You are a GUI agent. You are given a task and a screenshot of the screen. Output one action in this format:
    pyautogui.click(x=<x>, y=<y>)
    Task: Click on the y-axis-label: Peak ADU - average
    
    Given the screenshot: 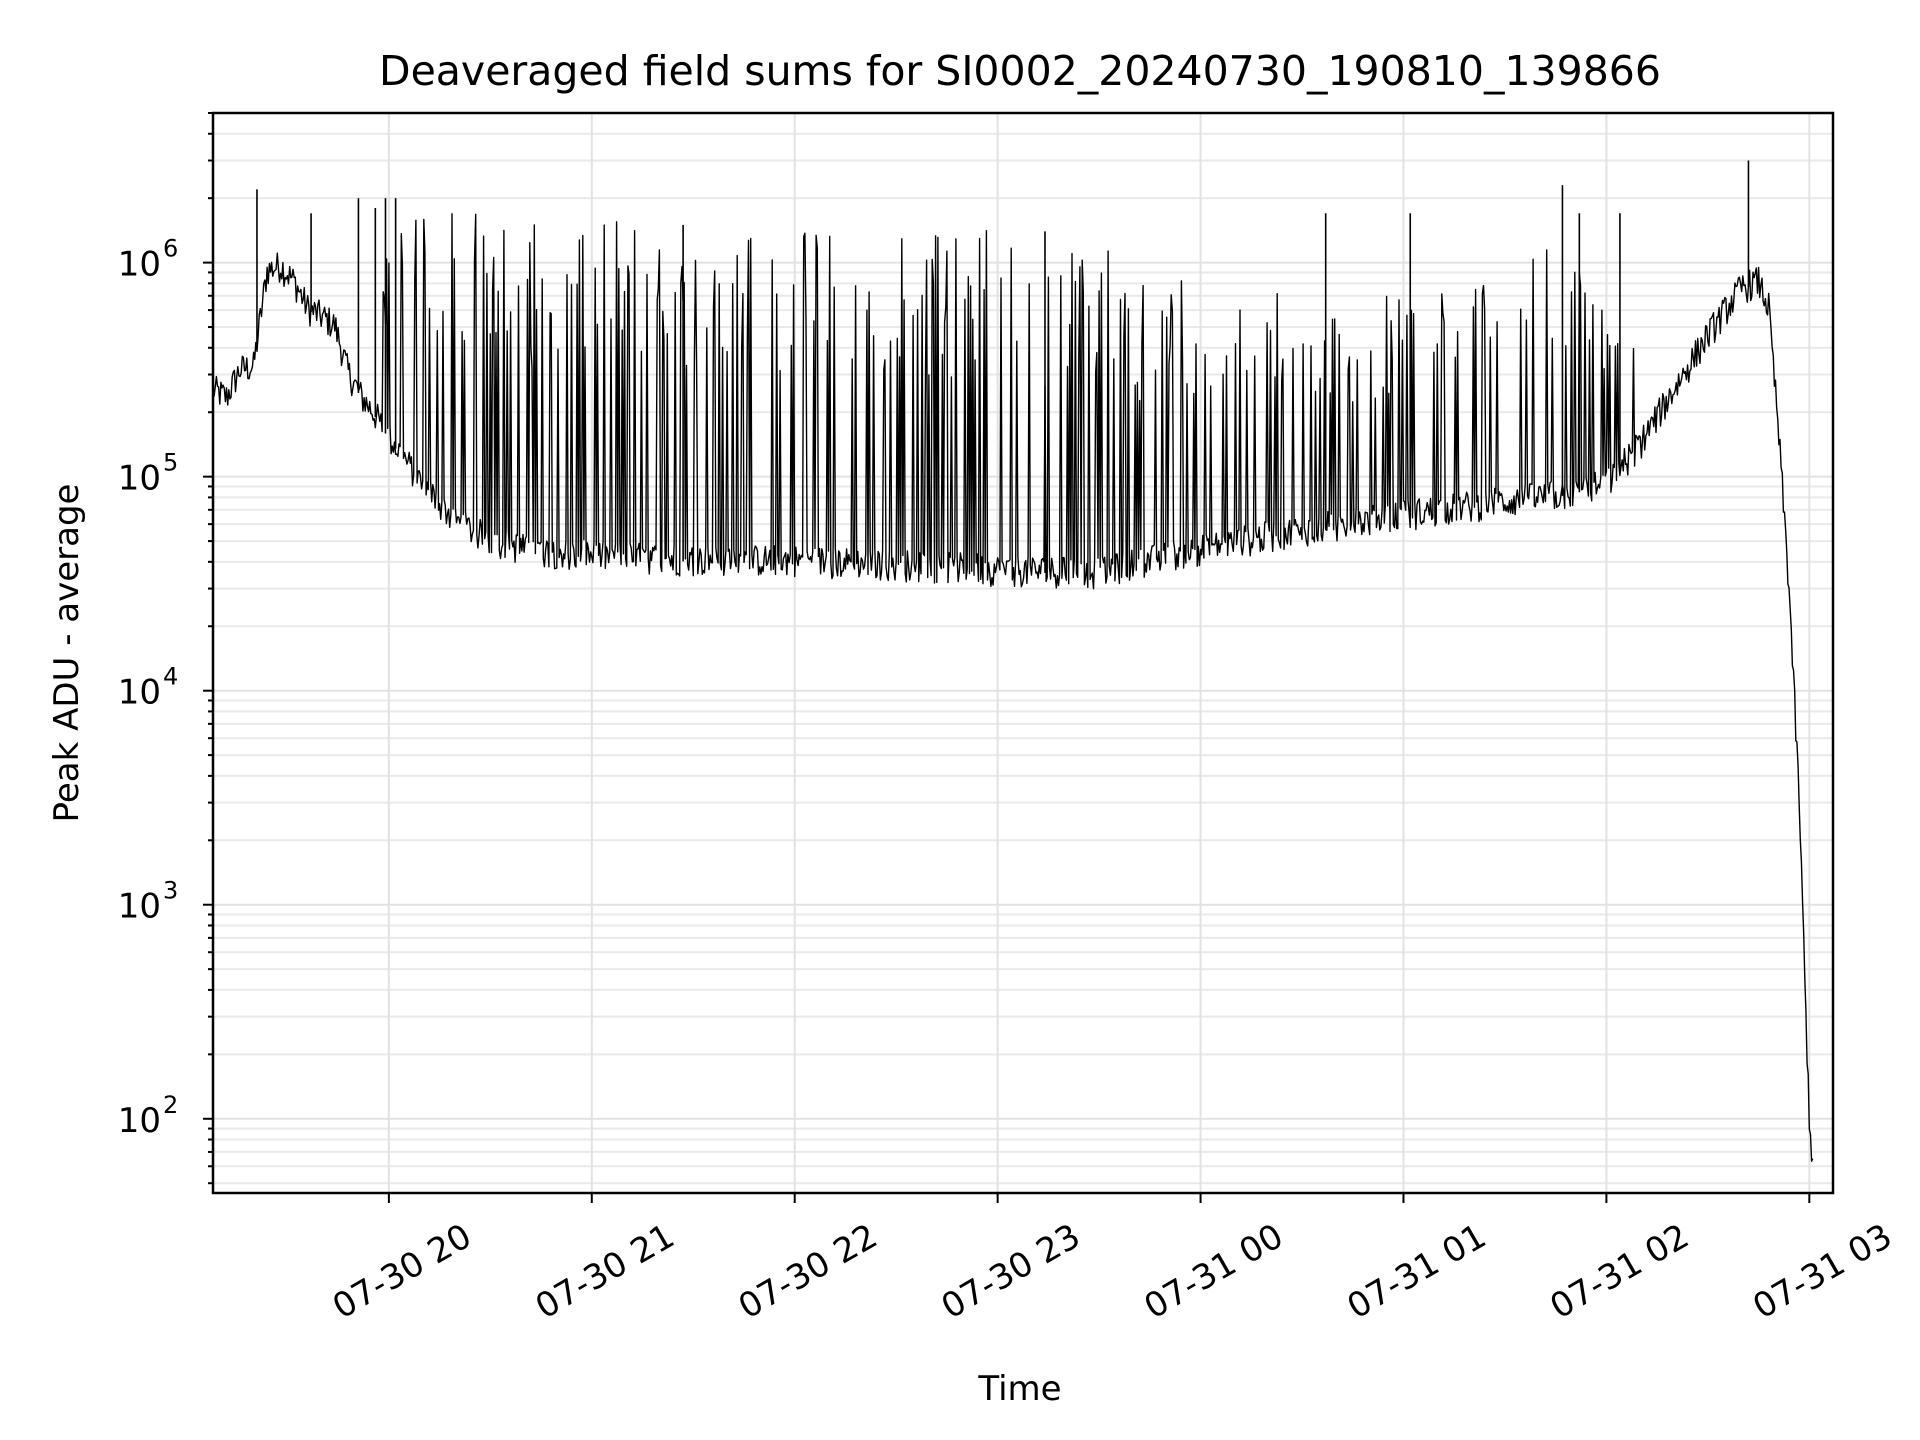 What is the action you would take?
    pyautogui.click(x=67, y=653)
    